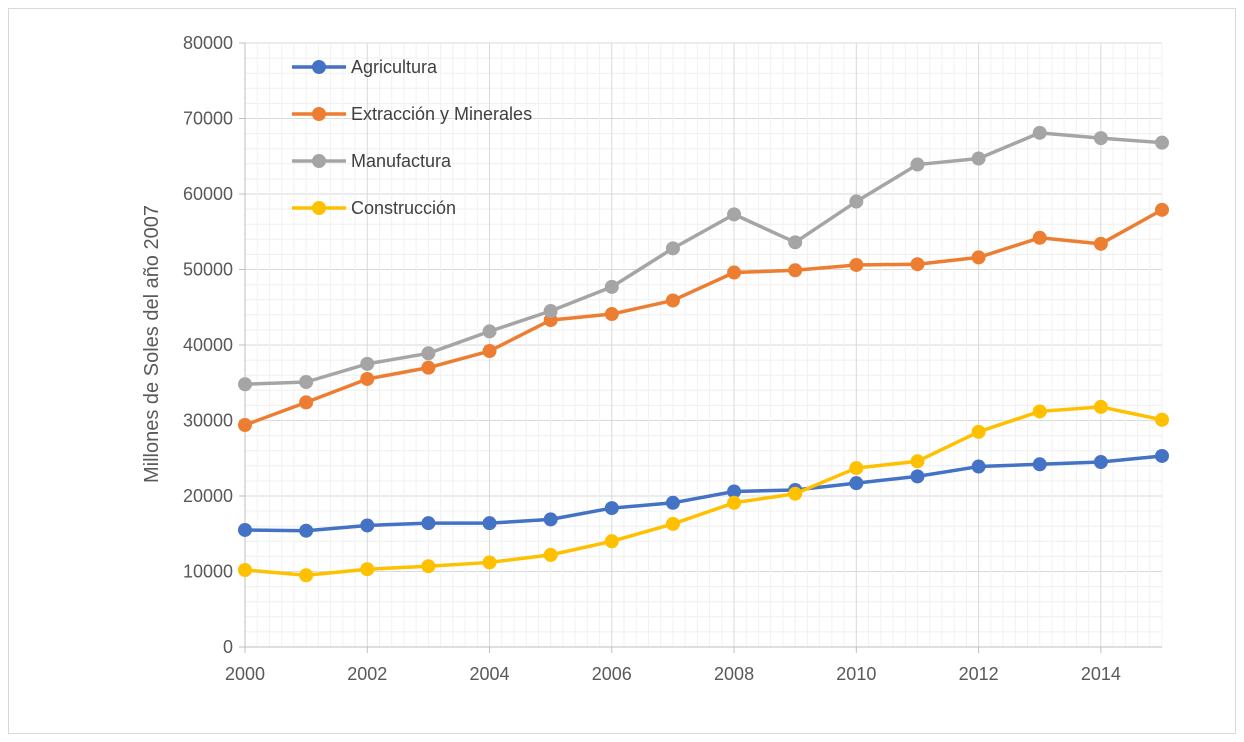 This screenshot has width=1244, height=742. What do you see at coordinates (208, 119) in the screenshot?
I see `y-tick-label: 70000` at bounding box center [208, 119].